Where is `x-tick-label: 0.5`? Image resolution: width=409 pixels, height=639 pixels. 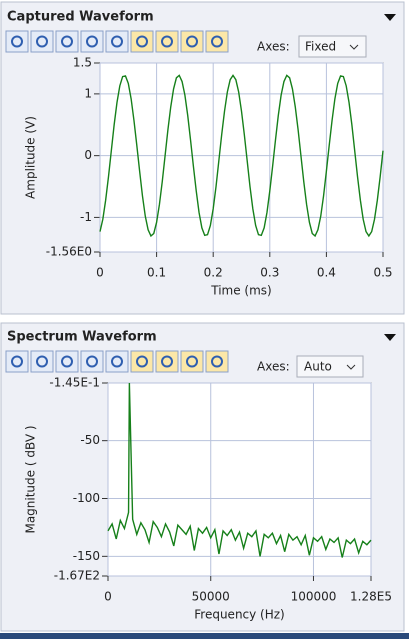
x-tick-label: 0.5 is located at coordinates (382, 273).